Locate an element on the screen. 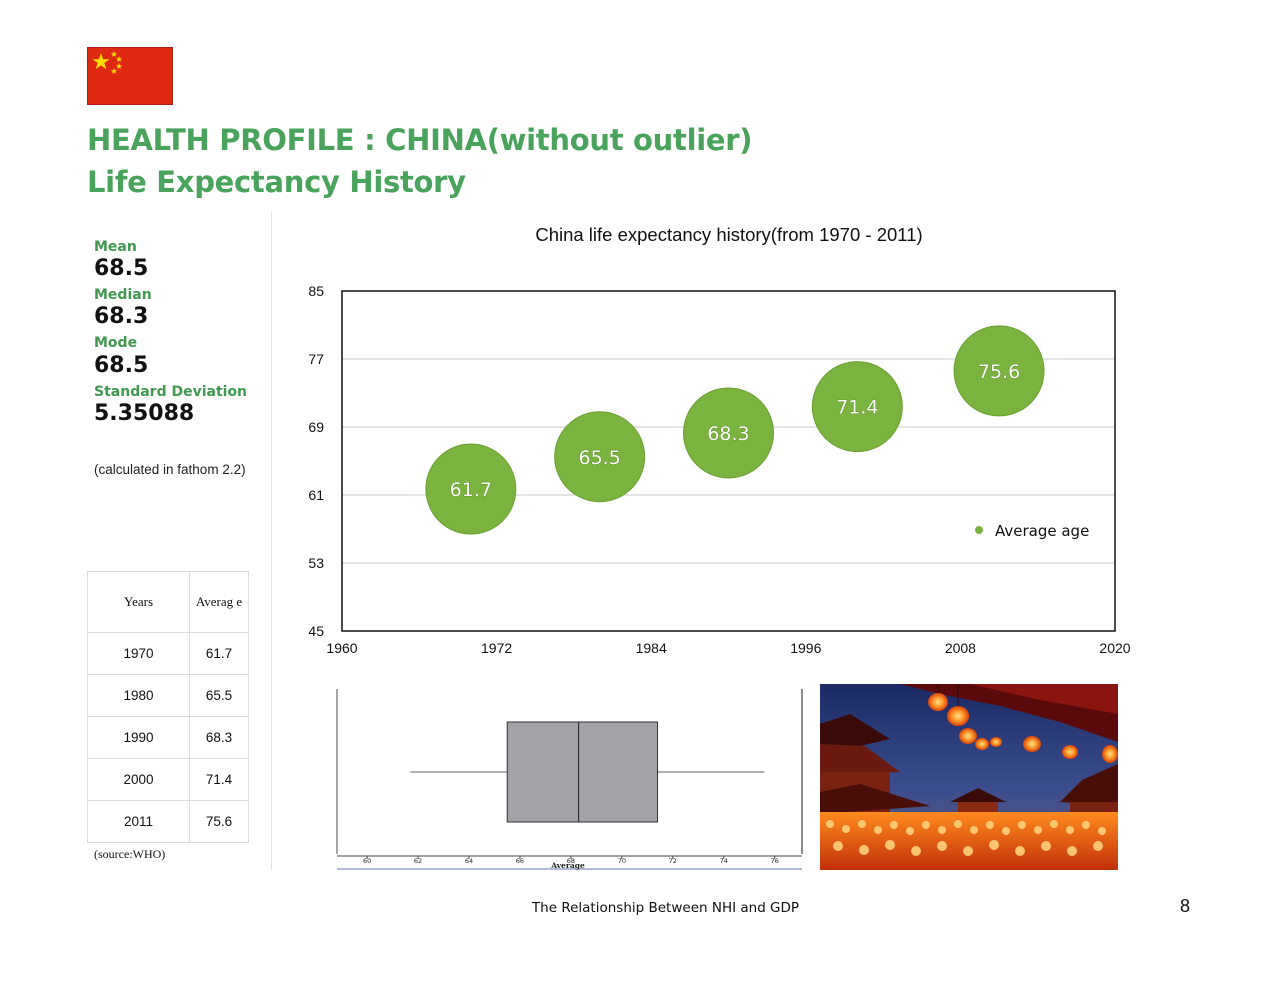 Image resolution: width=1280 pixels, height=988 pixels. mode-label: Mode is located at coordinates (116, 343).